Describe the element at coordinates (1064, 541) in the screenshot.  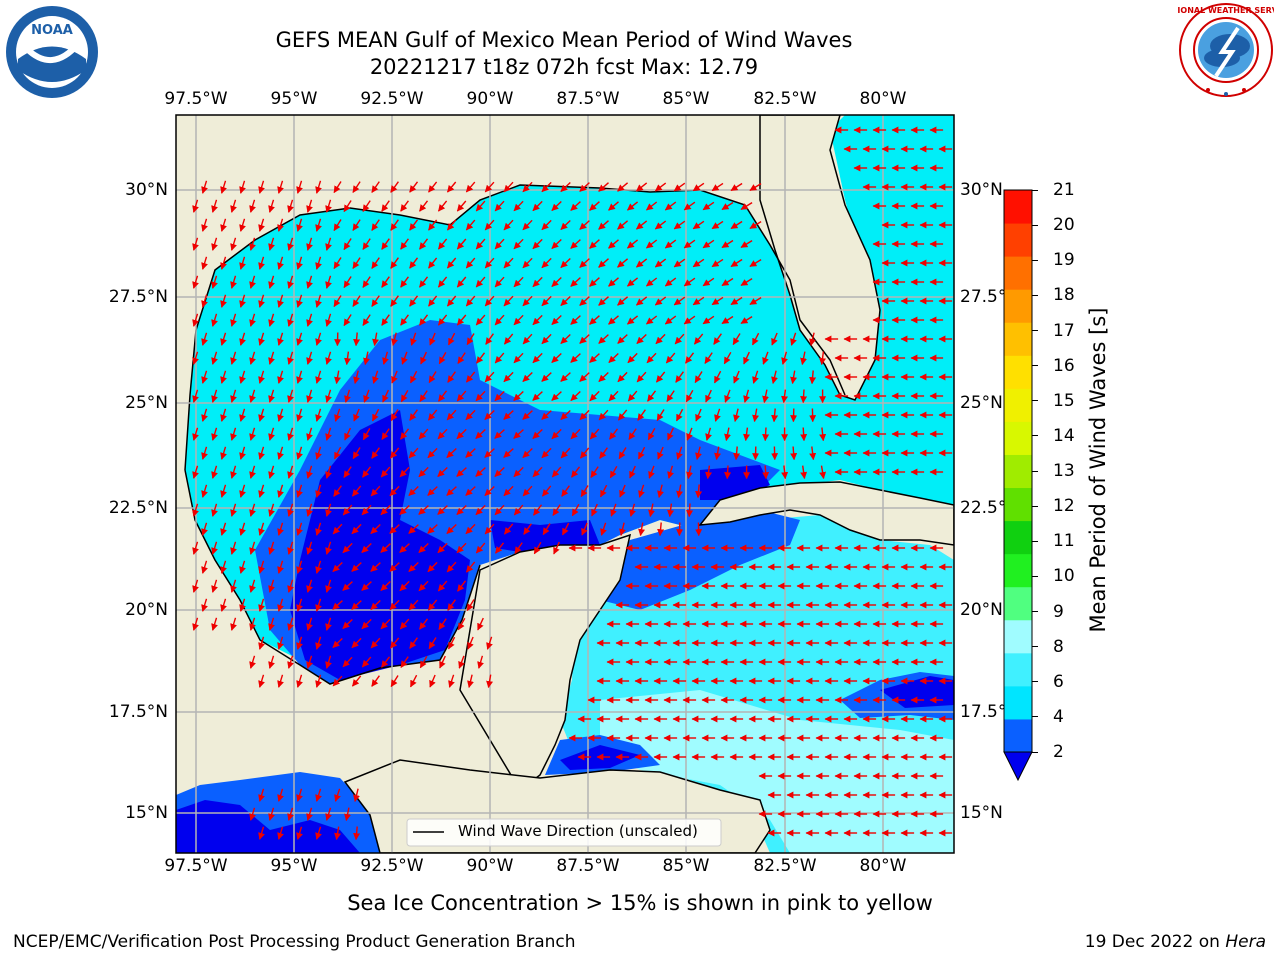
I see `colorbar-tick-label: 11` at that location.